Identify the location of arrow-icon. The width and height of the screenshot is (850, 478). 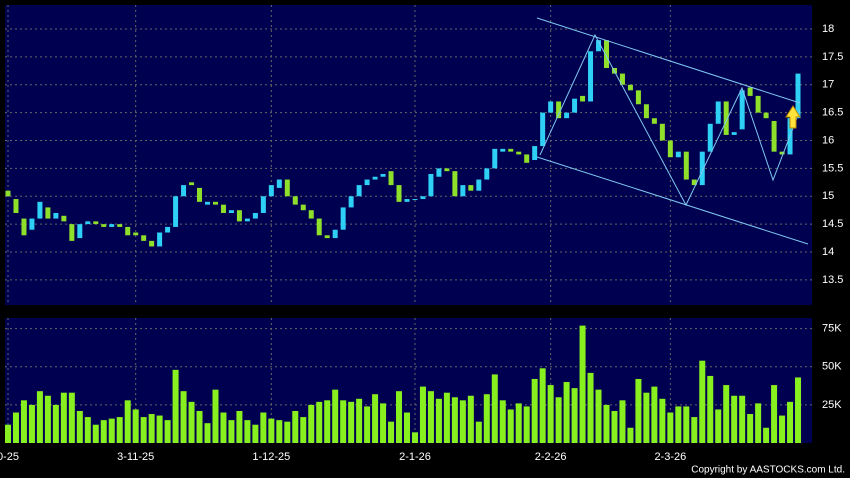
(793, 117).